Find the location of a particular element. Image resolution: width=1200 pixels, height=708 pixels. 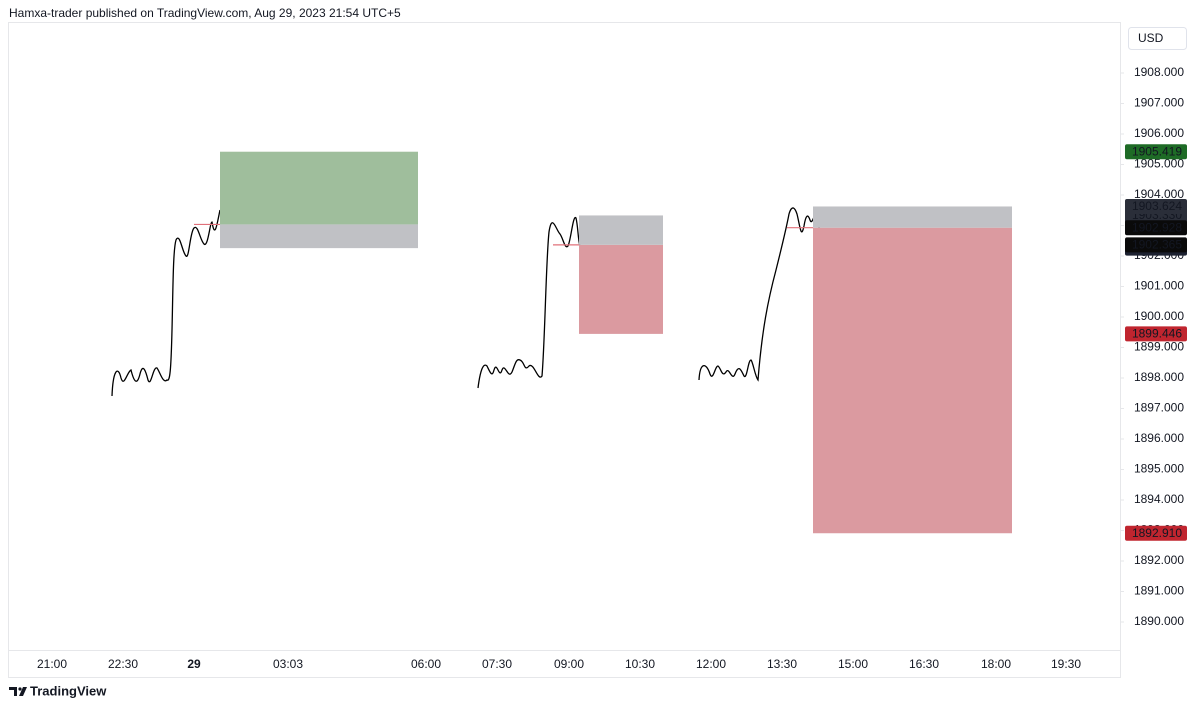

x-tick-label: 29 is located at coordinates (194, 664).